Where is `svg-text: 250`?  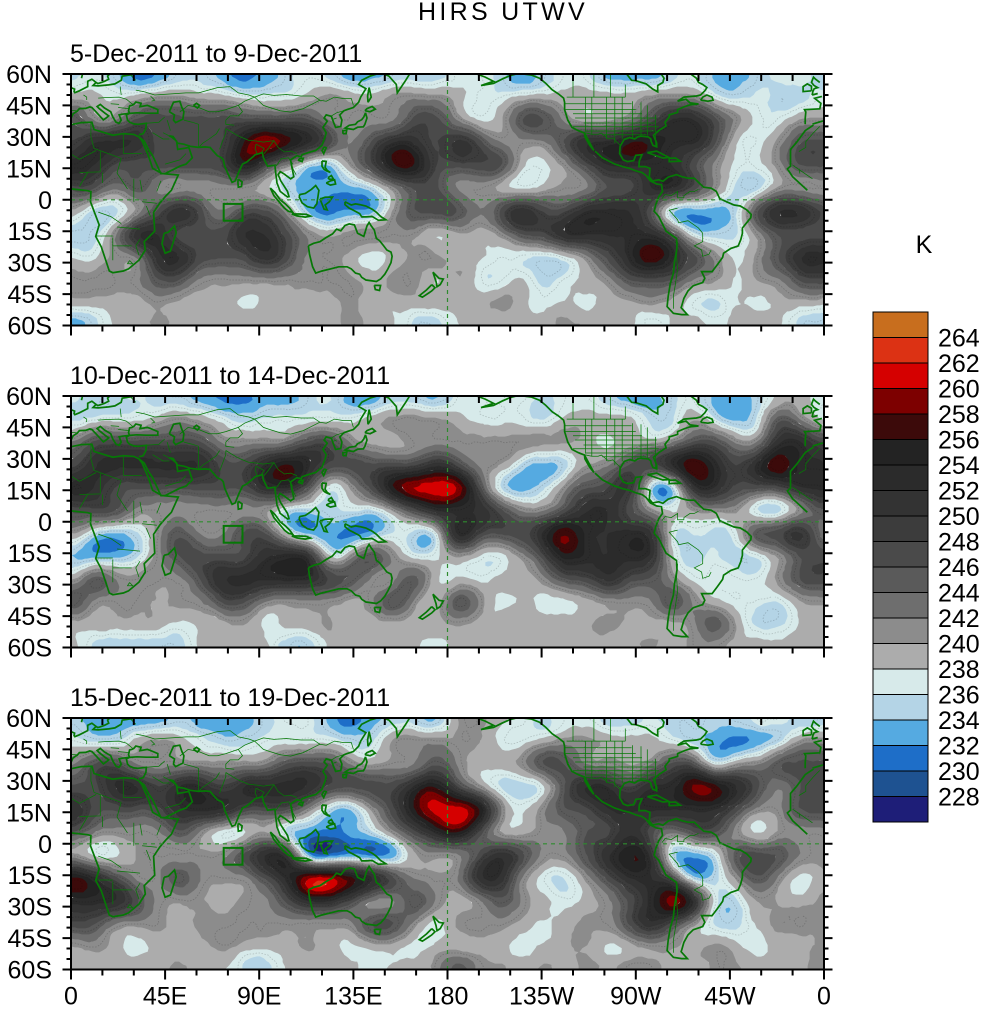 svg-text: 250 is located at coordinates (959, 517).